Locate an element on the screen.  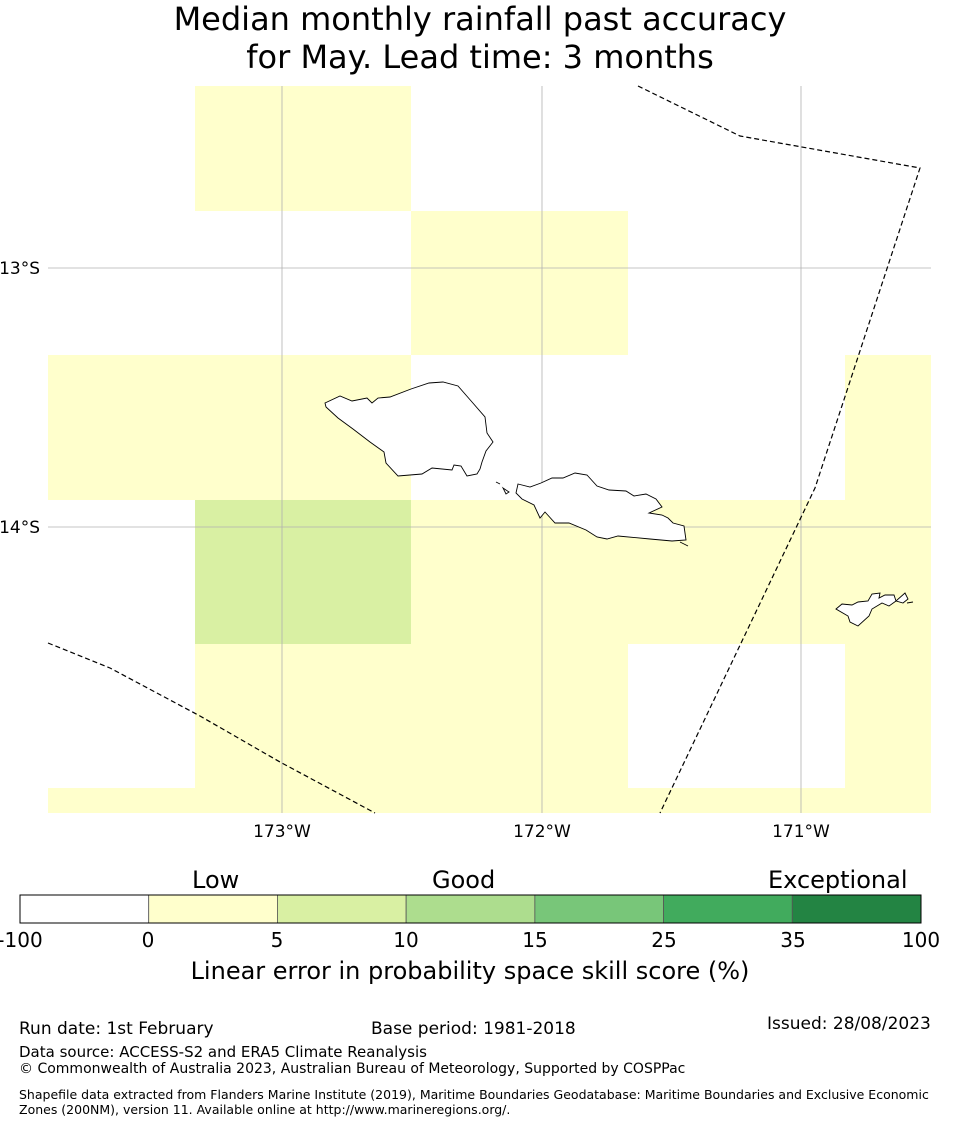
tutuila-island is located at coordinates (872, 609).